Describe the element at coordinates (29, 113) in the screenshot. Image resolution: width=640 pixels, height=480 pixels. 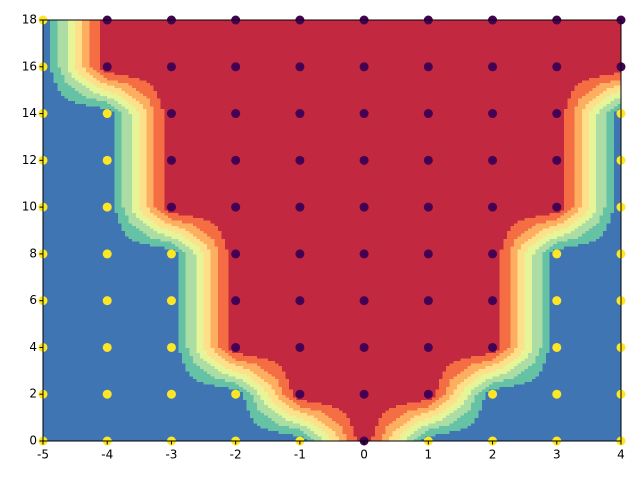
I see `y-tick-label: 14` at that location.